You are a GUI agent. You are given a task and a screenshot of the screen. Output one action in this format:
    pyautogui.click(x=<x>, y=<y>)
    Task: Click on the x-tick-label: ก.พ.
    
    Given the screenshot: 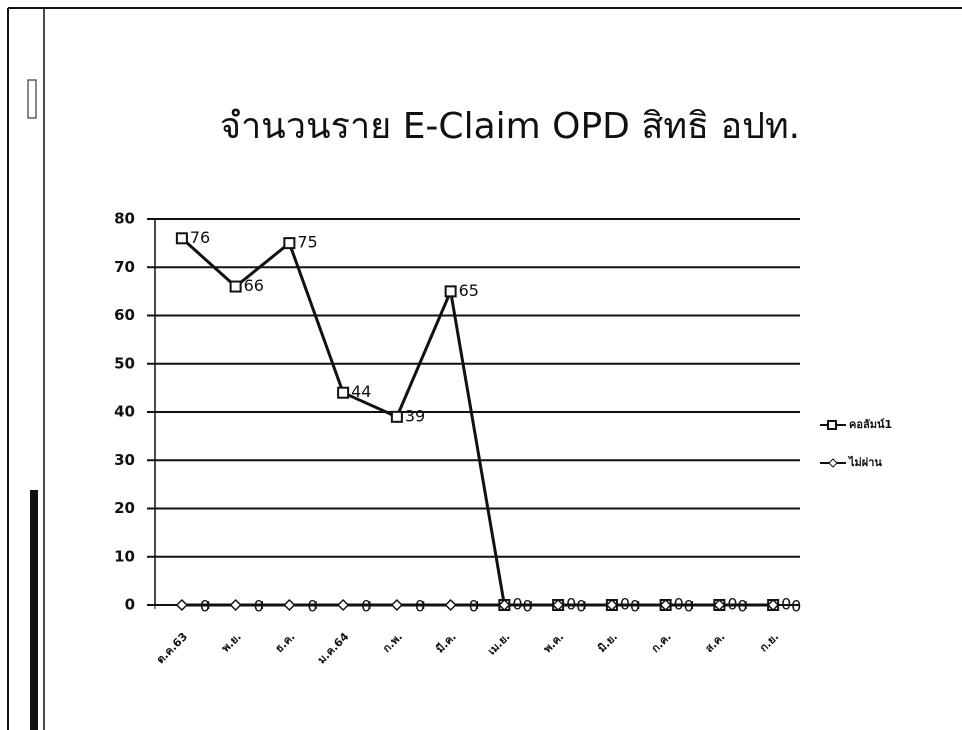 What is the action you would take?
    pyautogui.click(x=392, y=642)
    